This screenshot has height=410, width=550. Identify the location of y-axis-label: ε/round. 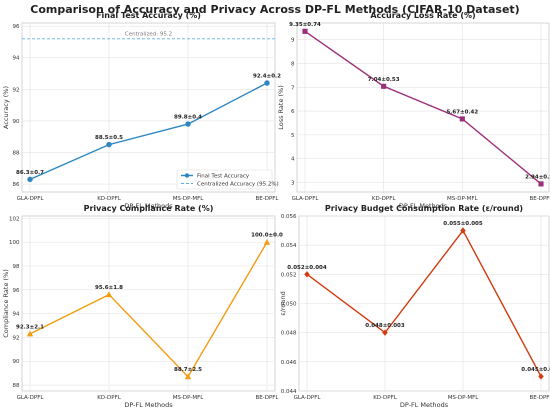
(283, 303).